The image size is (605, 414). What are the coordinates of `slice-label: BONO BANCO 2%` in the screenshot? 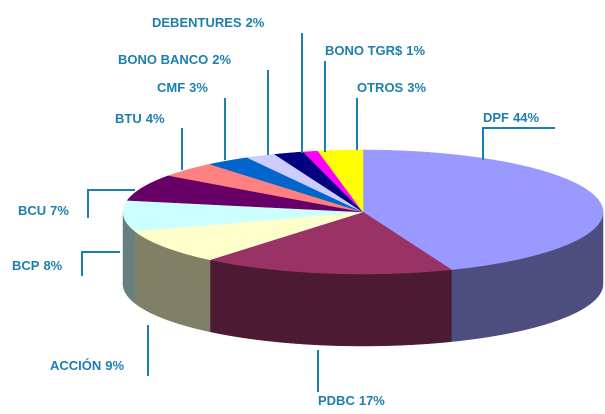 It's located at (175, 59).